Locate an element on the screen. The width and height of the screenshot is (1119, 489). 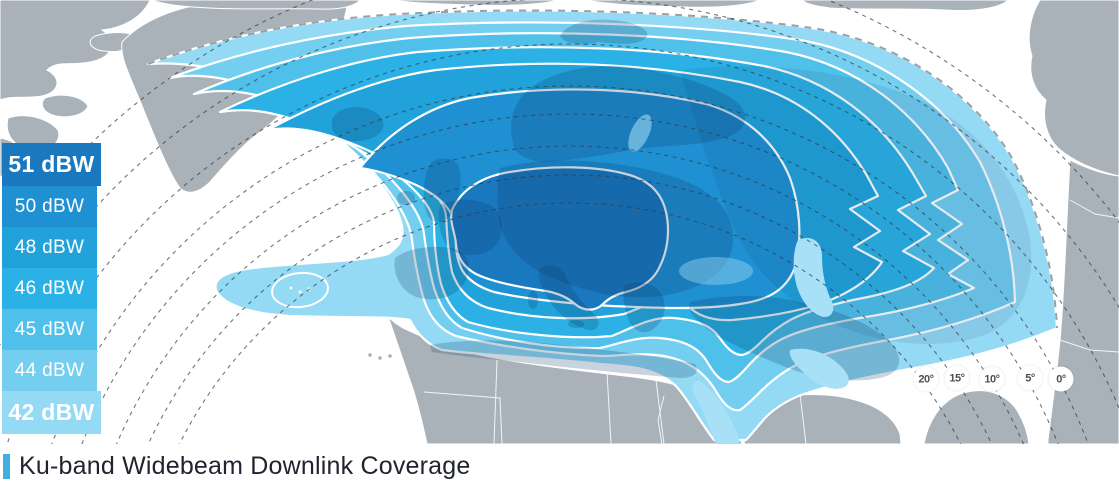
legend-item-label: 50 dBW is located at coordinates (49, 206).